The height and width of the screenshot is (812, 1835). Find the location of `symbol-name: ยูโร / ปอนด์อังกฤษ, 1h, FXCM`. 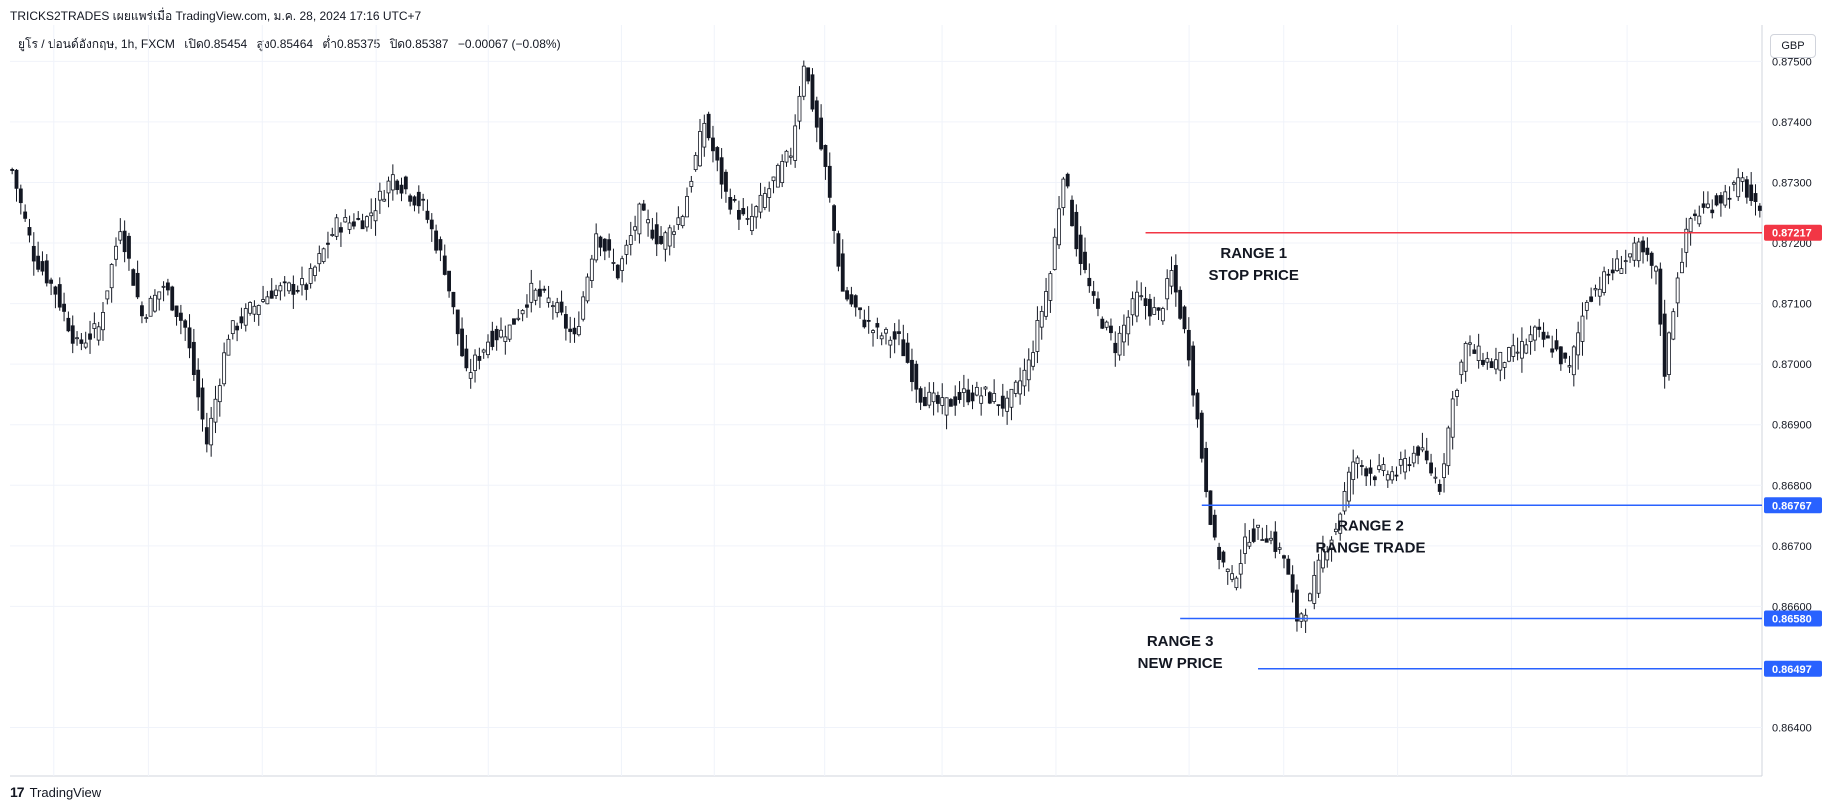

symbol-name: ยูโร / ปอนด์อังกฤษ, 1h, FXCM is located at coordinates (96, 44).